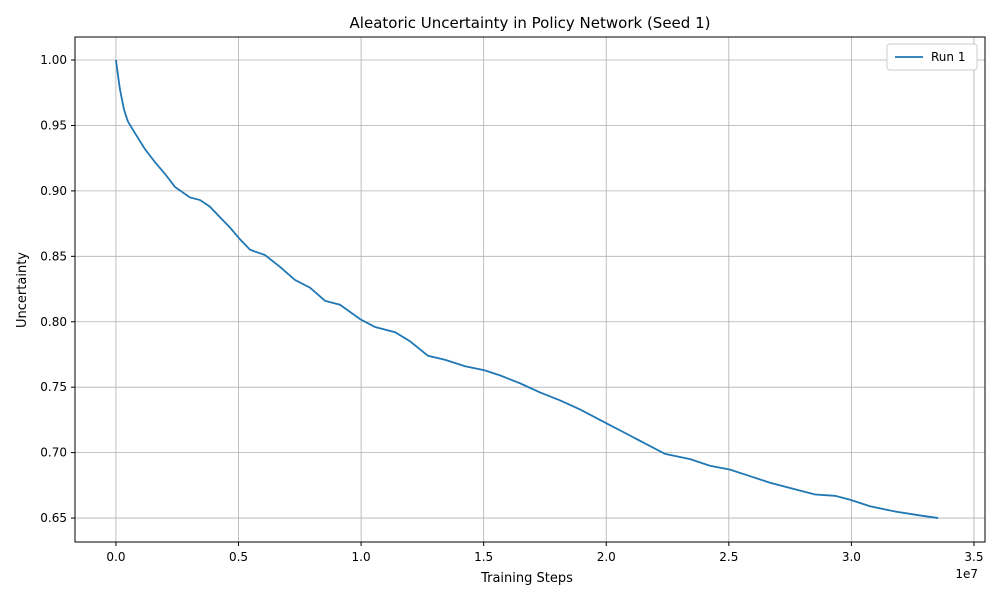 Image resolution: width=1000 pixels, height=604 pixels. What do you see at coordinates (851, 557) in the screenshot?
I see `x-tick-label: 3.0` at bounding box center [851, 557].